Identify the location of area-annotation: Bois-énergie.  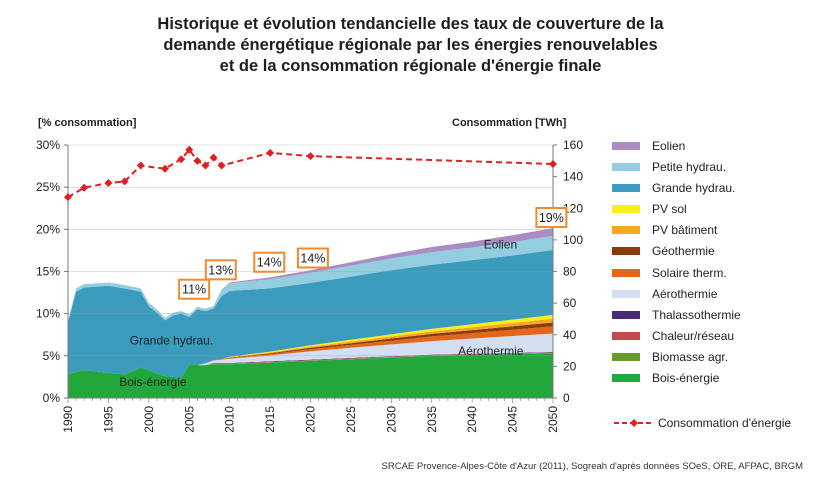
(153, 382).